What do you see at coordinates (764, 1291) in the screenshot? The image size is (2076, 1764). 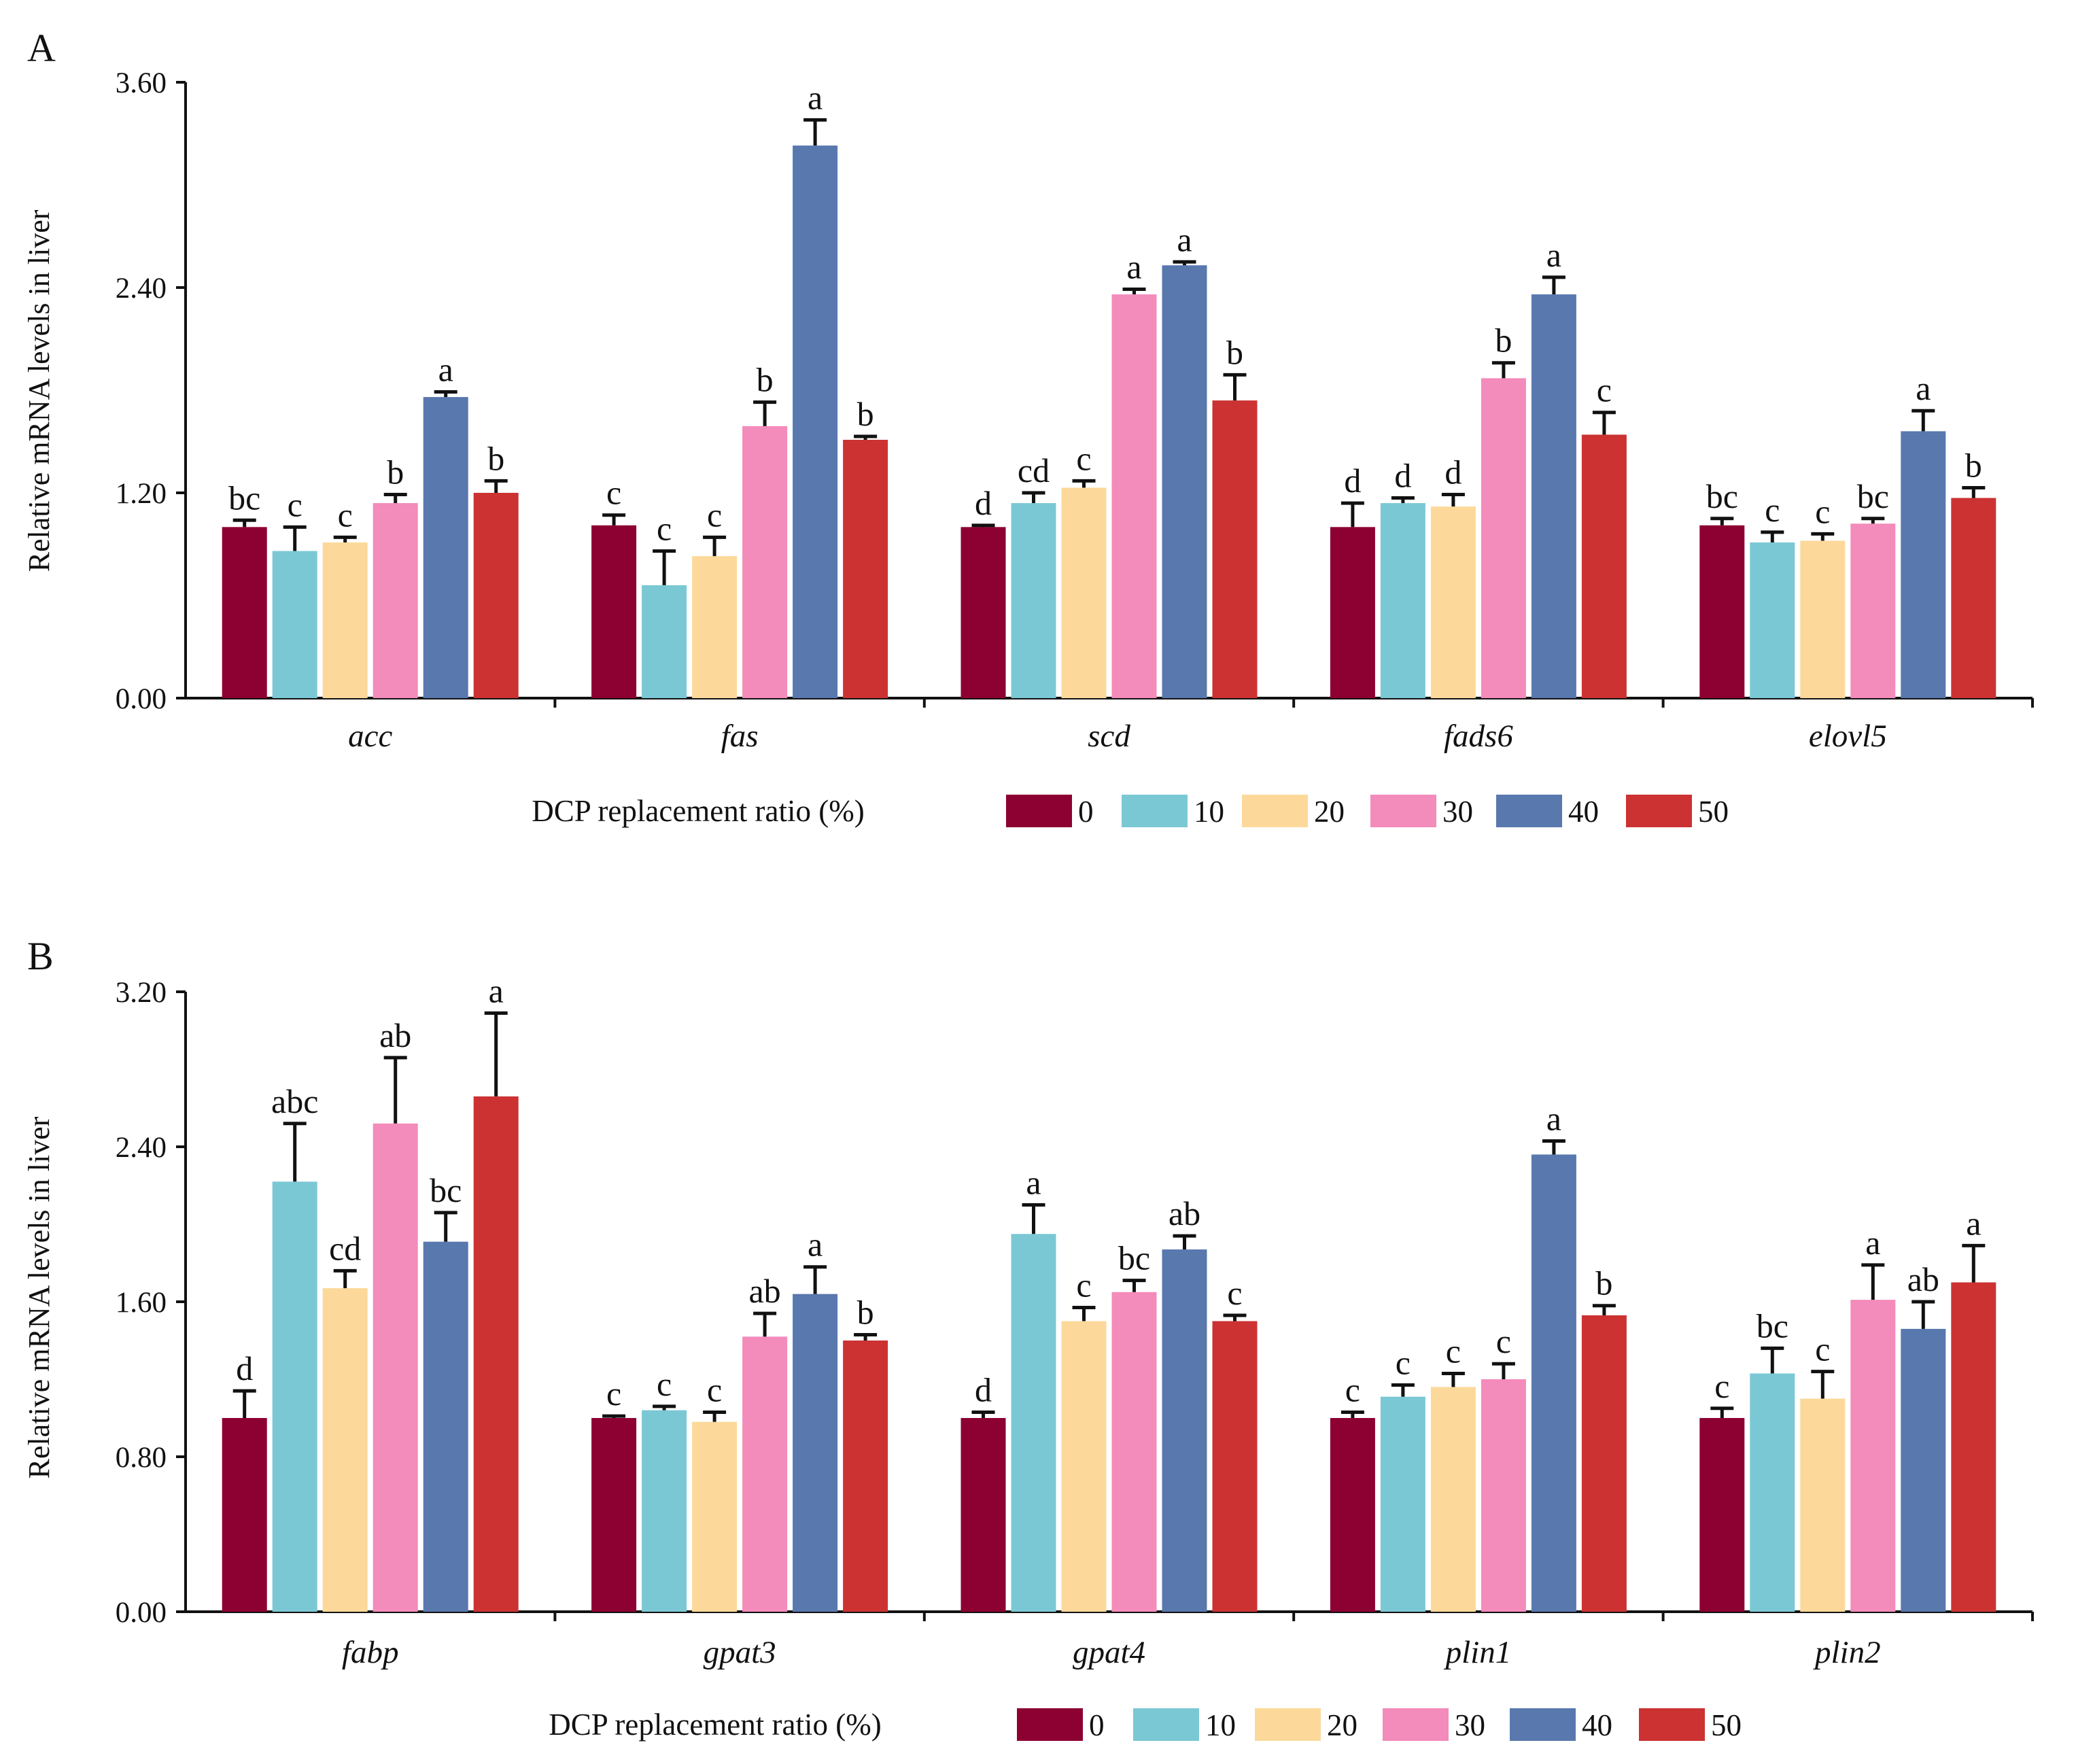 I see `significance-letter-gpat3-30: ab` at bounding box center [764, 1291].